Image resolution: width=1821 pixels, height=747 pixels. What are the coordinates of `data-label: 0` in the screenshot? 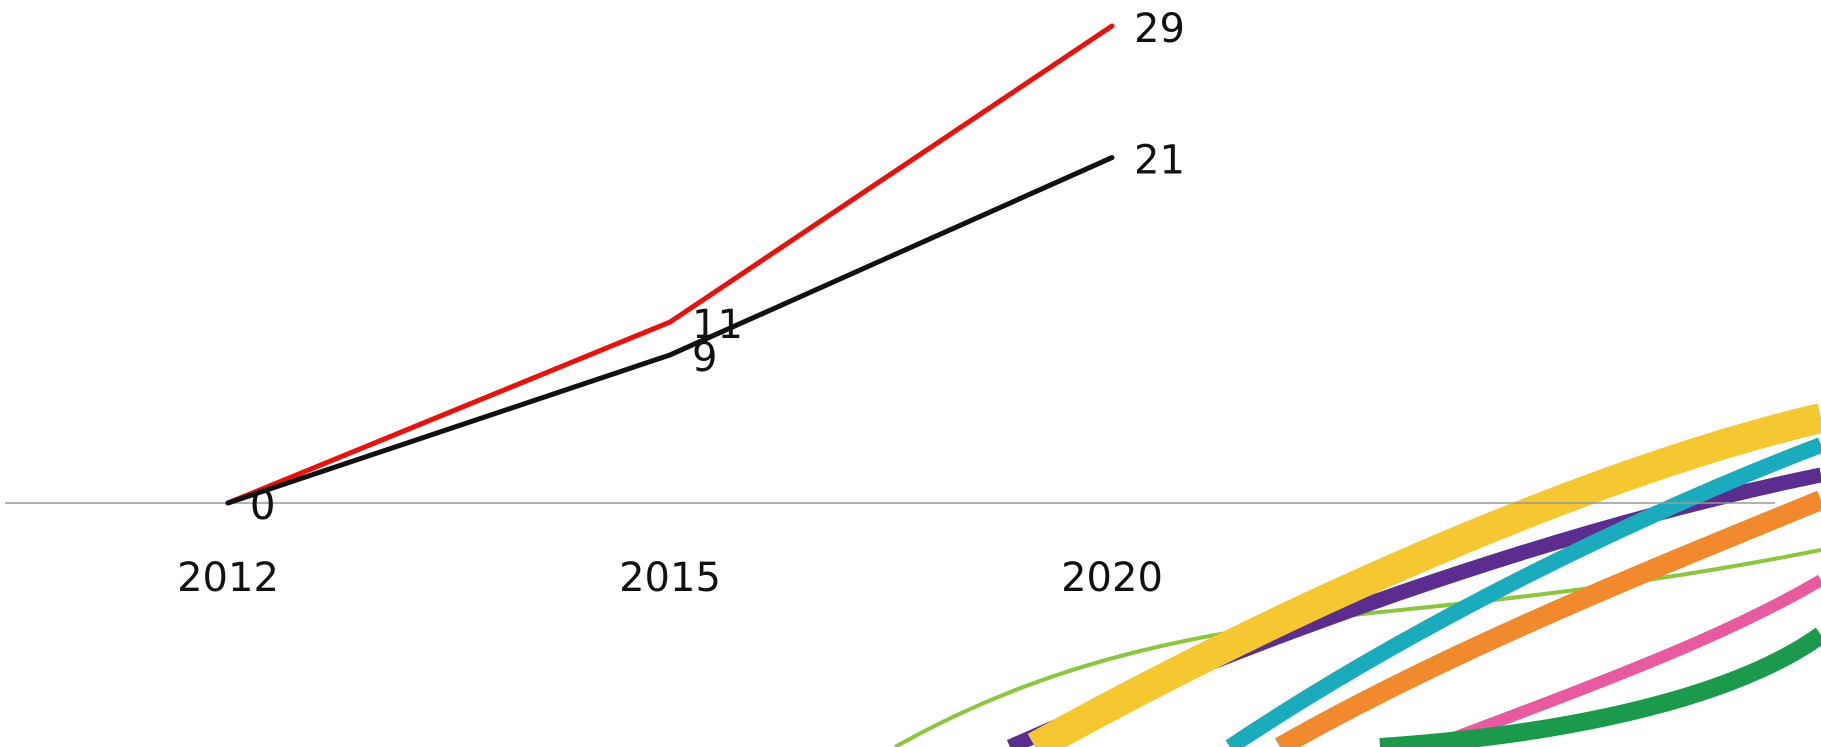 It's located at (262, 506).